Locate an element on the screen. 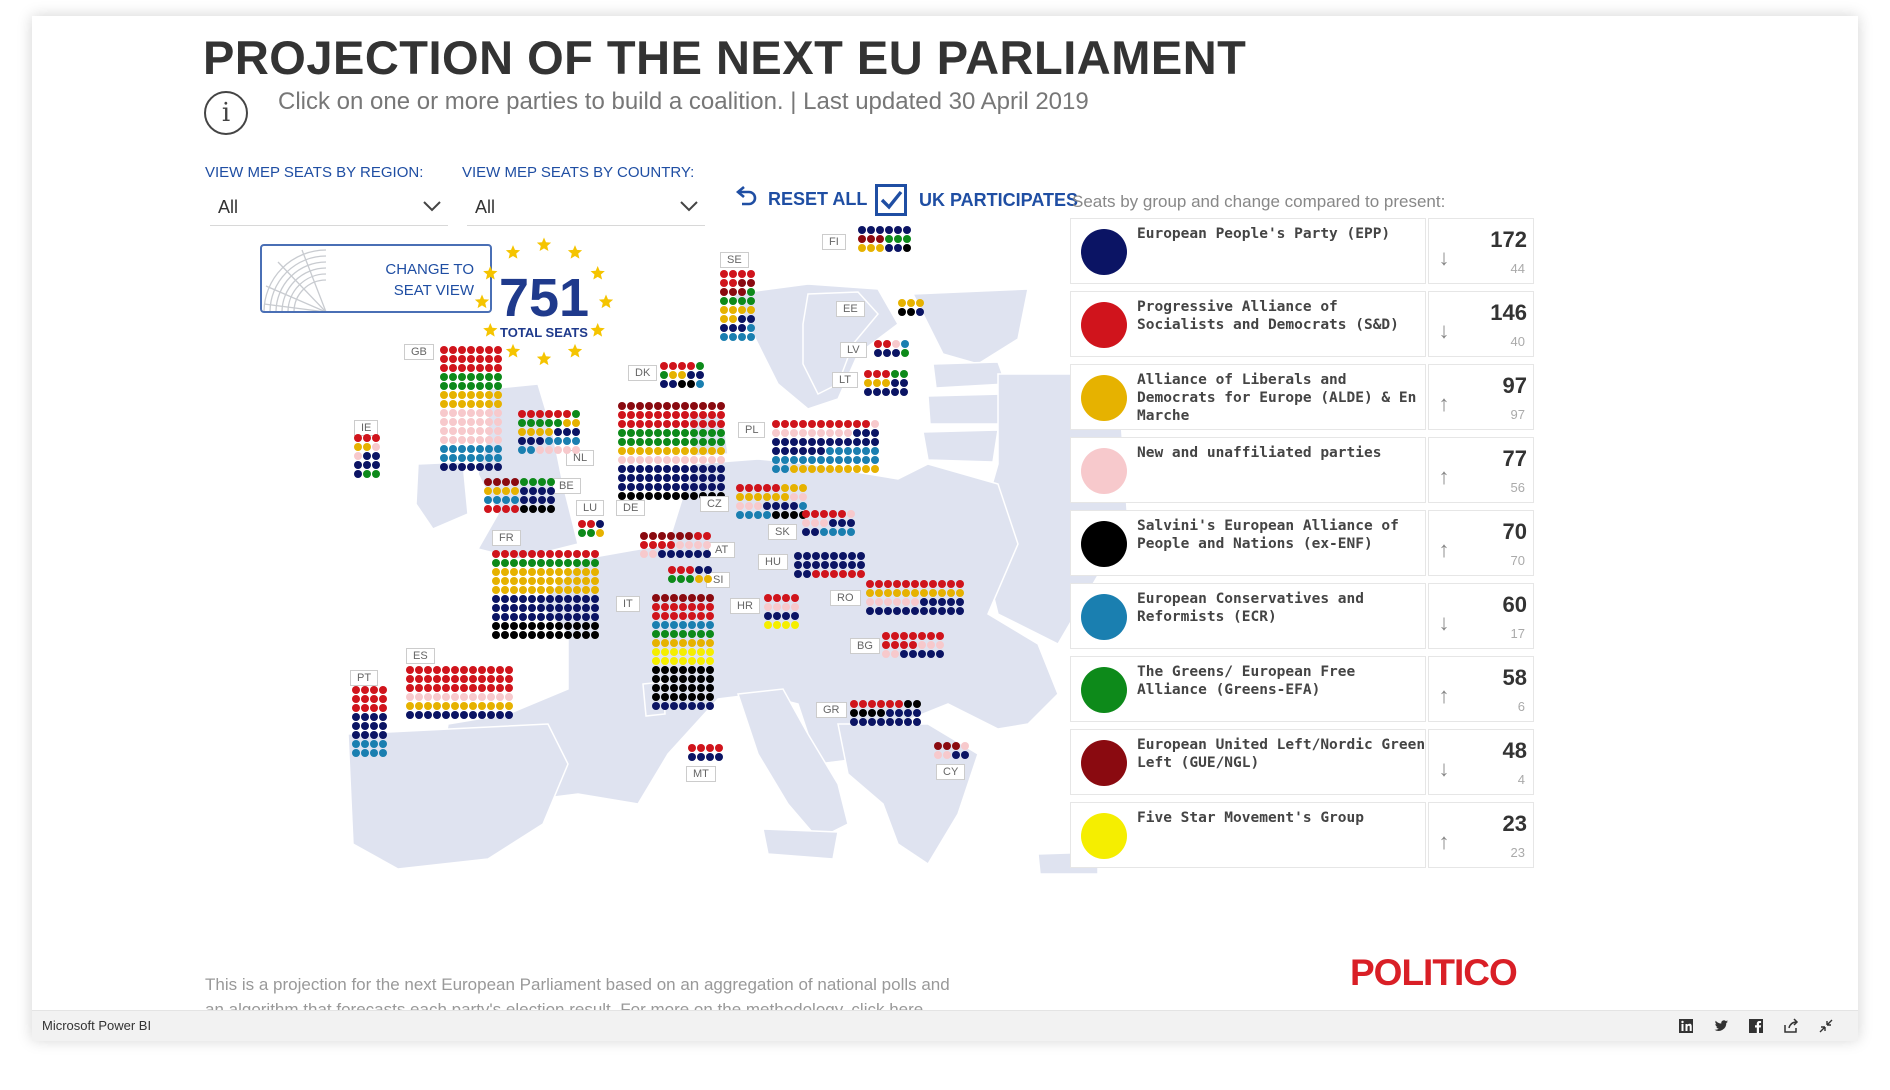 This screenshot has height=1090, width=1890. country-tag-pt: PT is located at coordinates (364, 678).